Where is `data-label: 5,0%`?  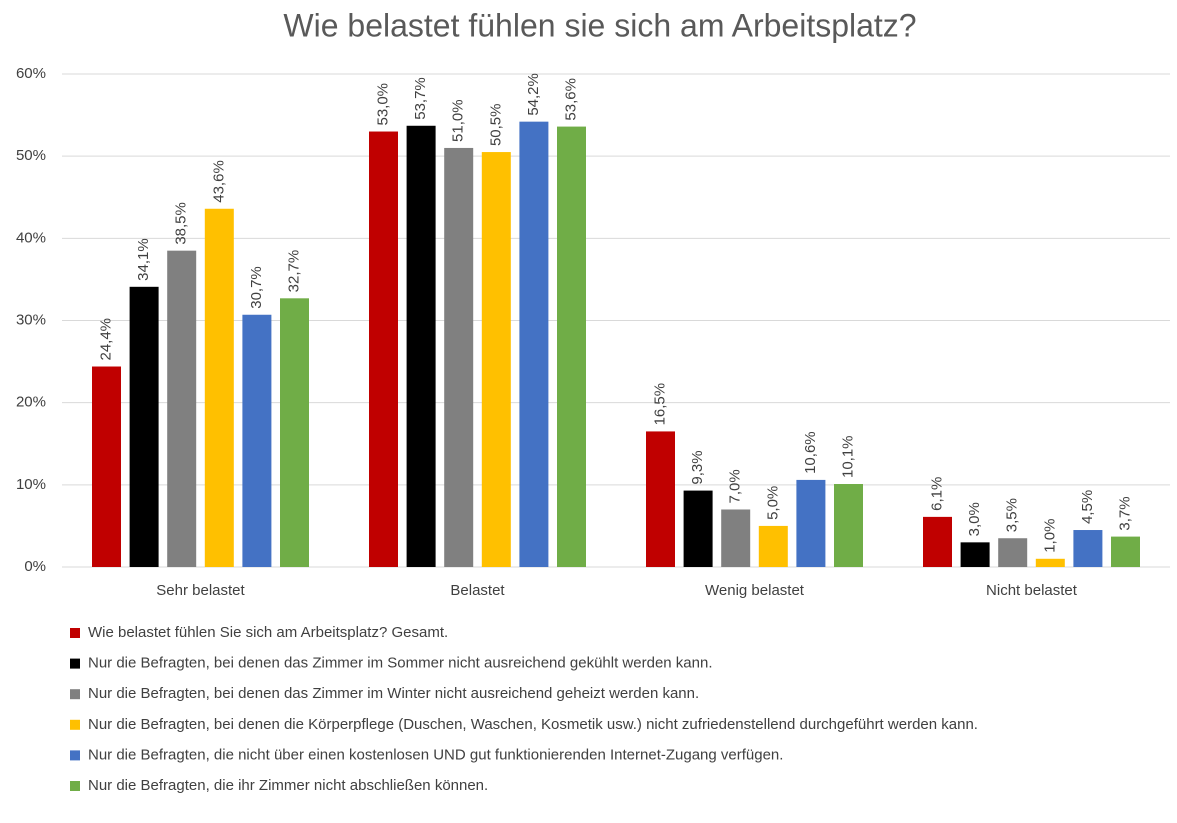 data-label: 5,0% is located at coordinates (772, 503).